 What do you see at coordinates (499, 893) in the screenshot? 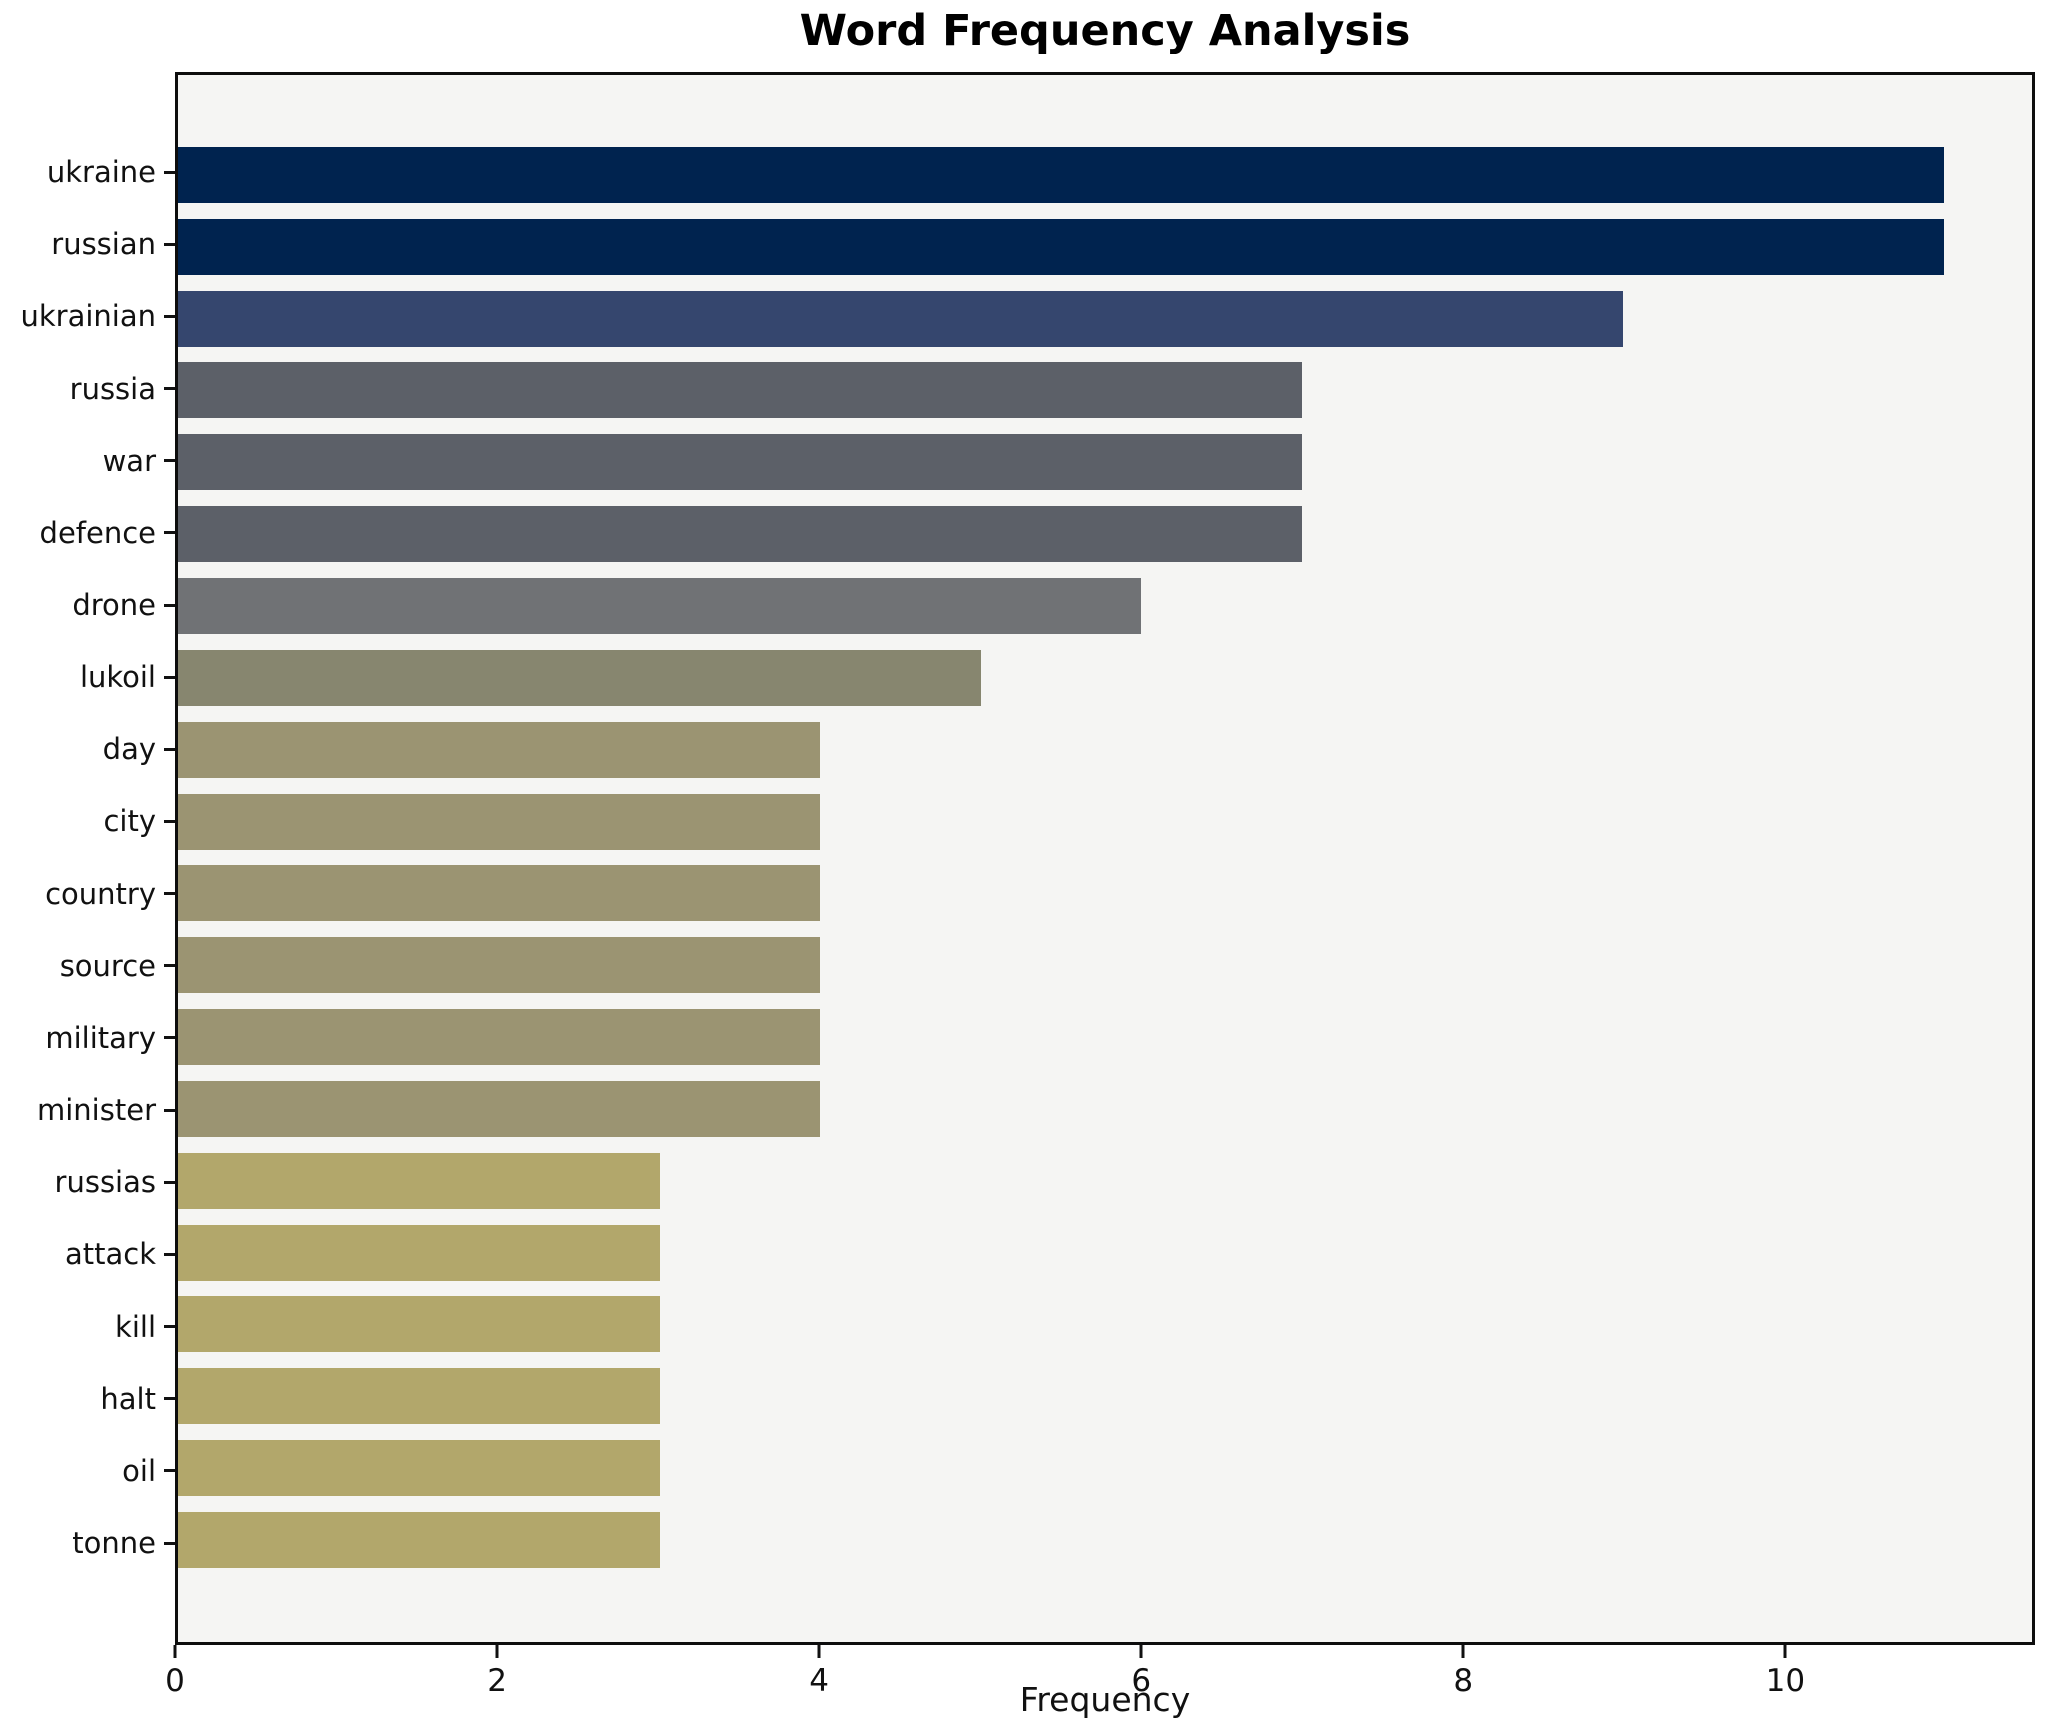
I see `bar-country` at bounding box center [499, 893].